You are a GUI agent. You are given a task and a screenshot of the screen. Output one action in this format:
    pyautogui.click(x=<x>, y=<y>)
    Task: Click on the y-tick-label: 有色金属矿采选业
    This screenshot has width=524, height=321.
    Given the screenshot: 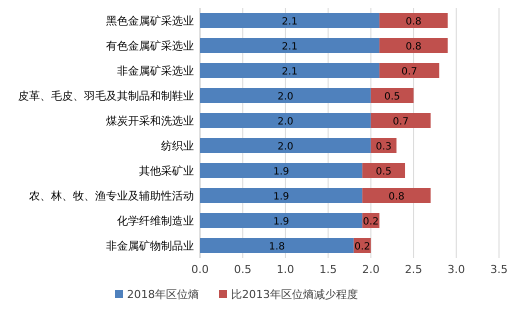 What is the action you would take?
    pyautogui.click(x=150, y=46)
    